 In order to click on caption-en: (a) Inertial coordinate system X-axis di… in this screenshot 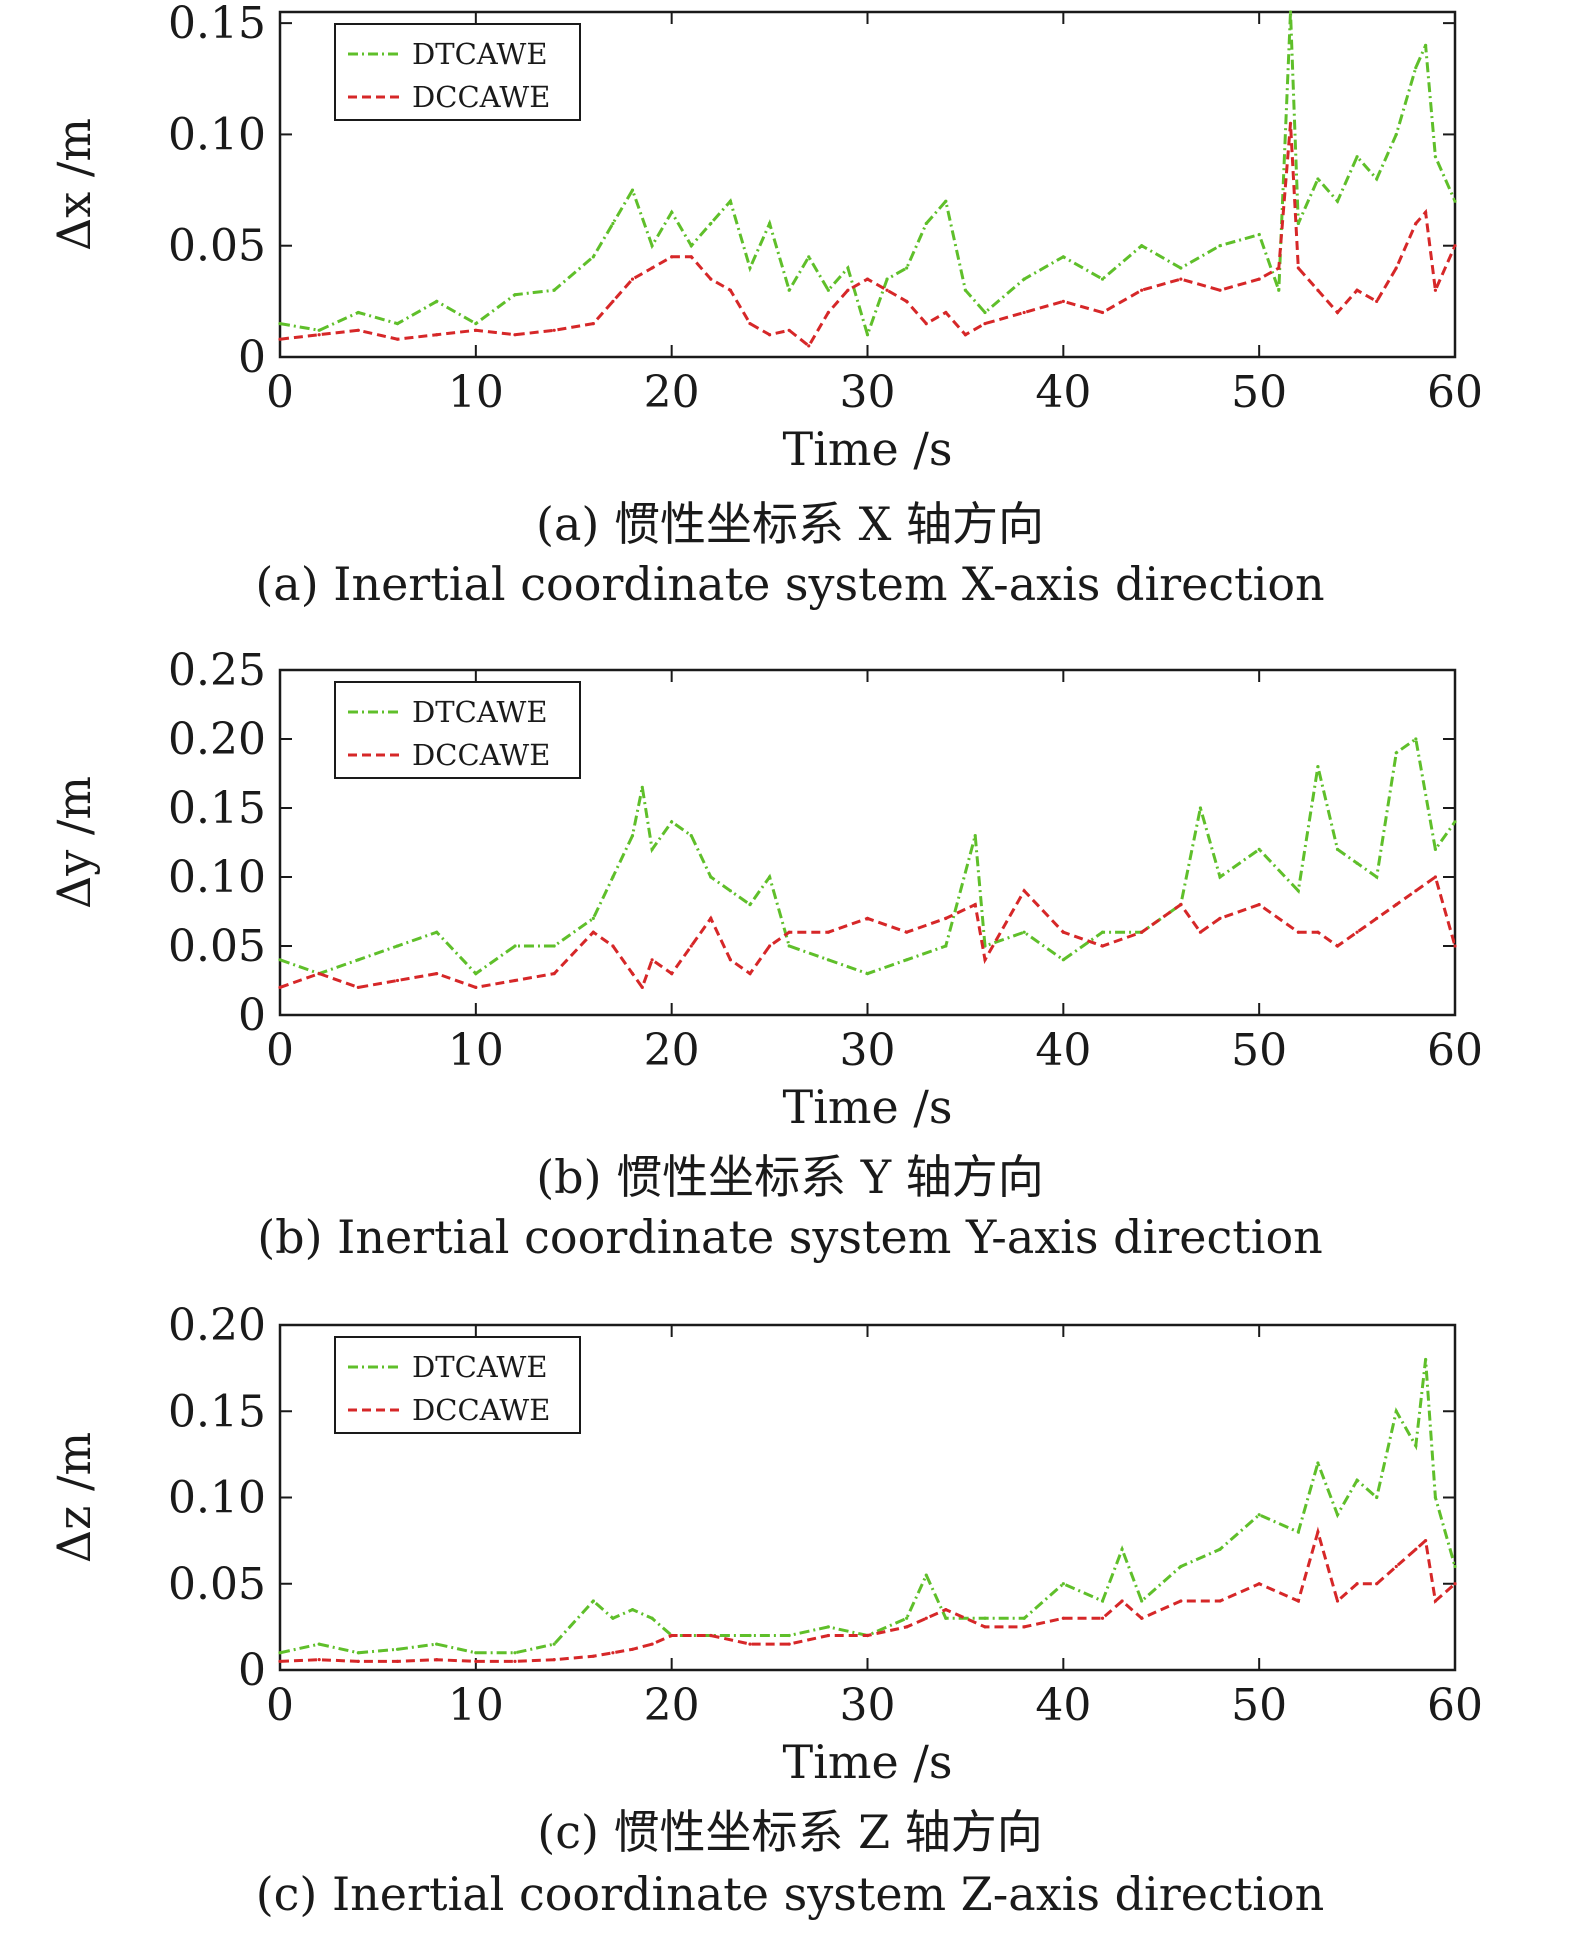, I will do `click(789, 584)`.